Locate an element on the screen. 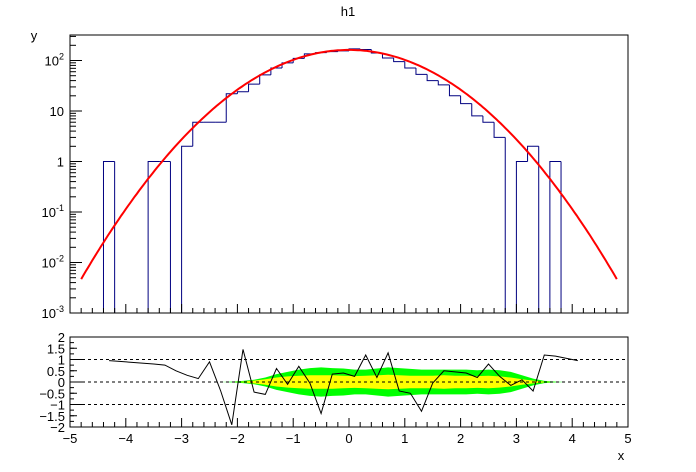  residual-y-tick-label: 2 is located at coordinates (61, 337).